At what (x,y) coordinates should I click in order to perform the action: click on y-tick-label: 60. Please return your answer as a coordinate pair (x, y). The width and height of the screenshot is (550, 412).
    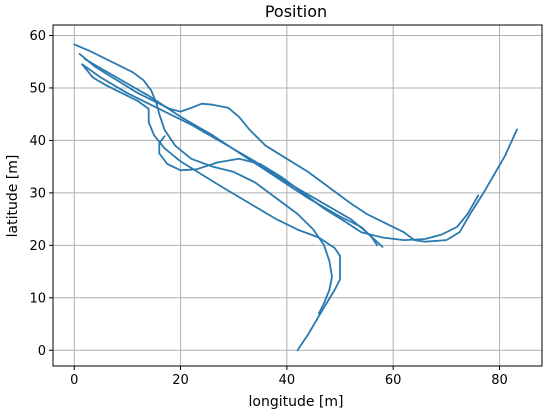
    Looking at the image, I should click on (37, 36).